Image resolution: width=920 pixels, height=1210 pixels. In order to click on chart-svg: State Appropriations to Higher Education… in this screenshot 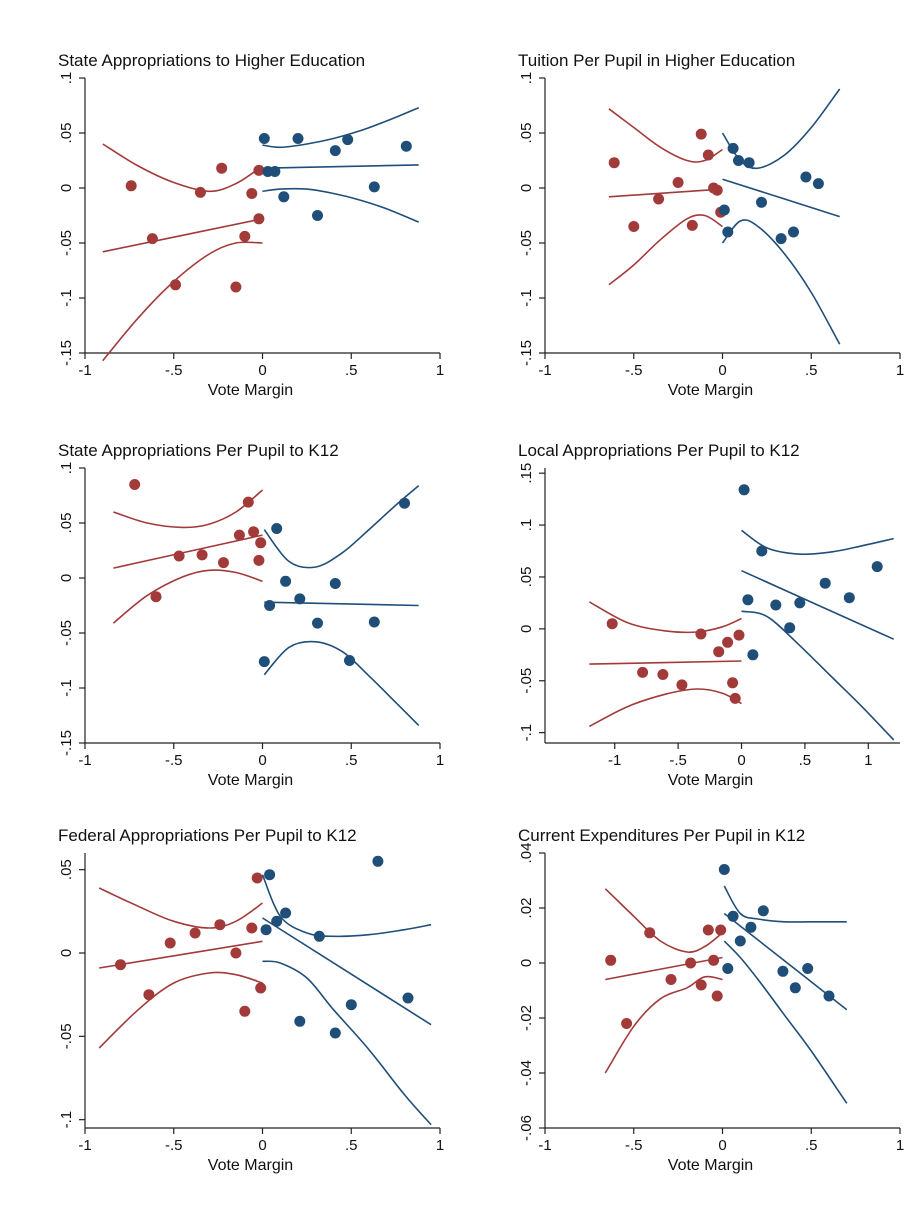, I will do `click(251, 225)`.